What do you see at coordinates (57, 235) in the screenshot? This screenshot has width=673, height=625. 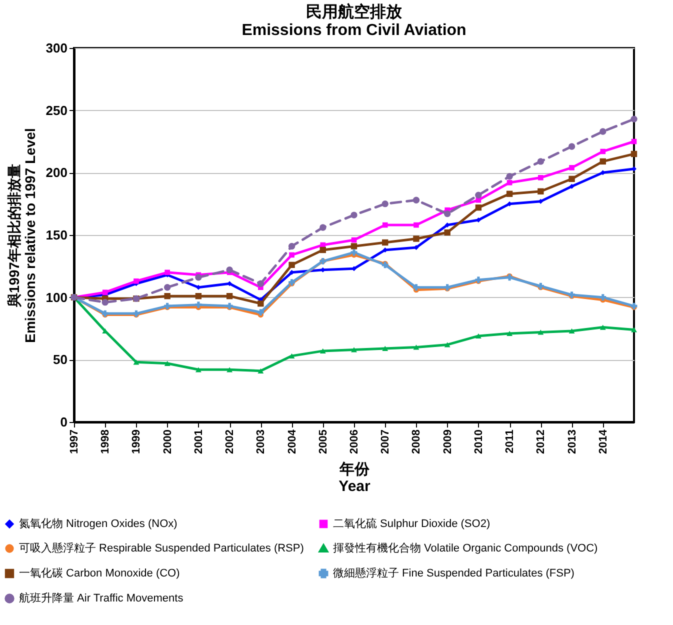 I see `y-tick-label: 150` at bounding box center [57, 235].